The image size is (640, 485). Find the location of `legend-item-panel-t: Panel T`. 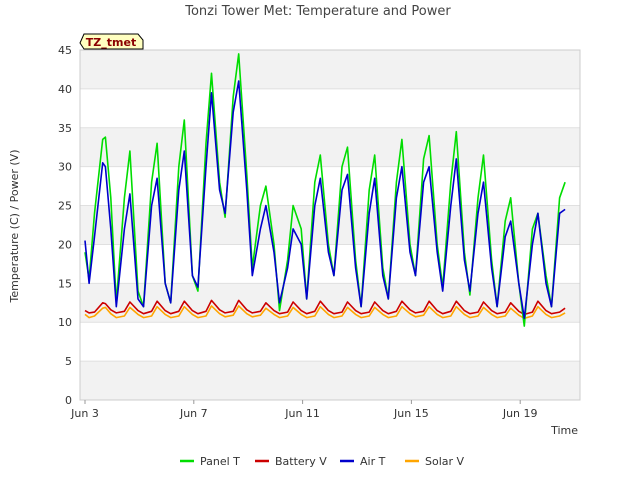

legend-item-panel-t: Panel T is located at coordinates (210, 461).